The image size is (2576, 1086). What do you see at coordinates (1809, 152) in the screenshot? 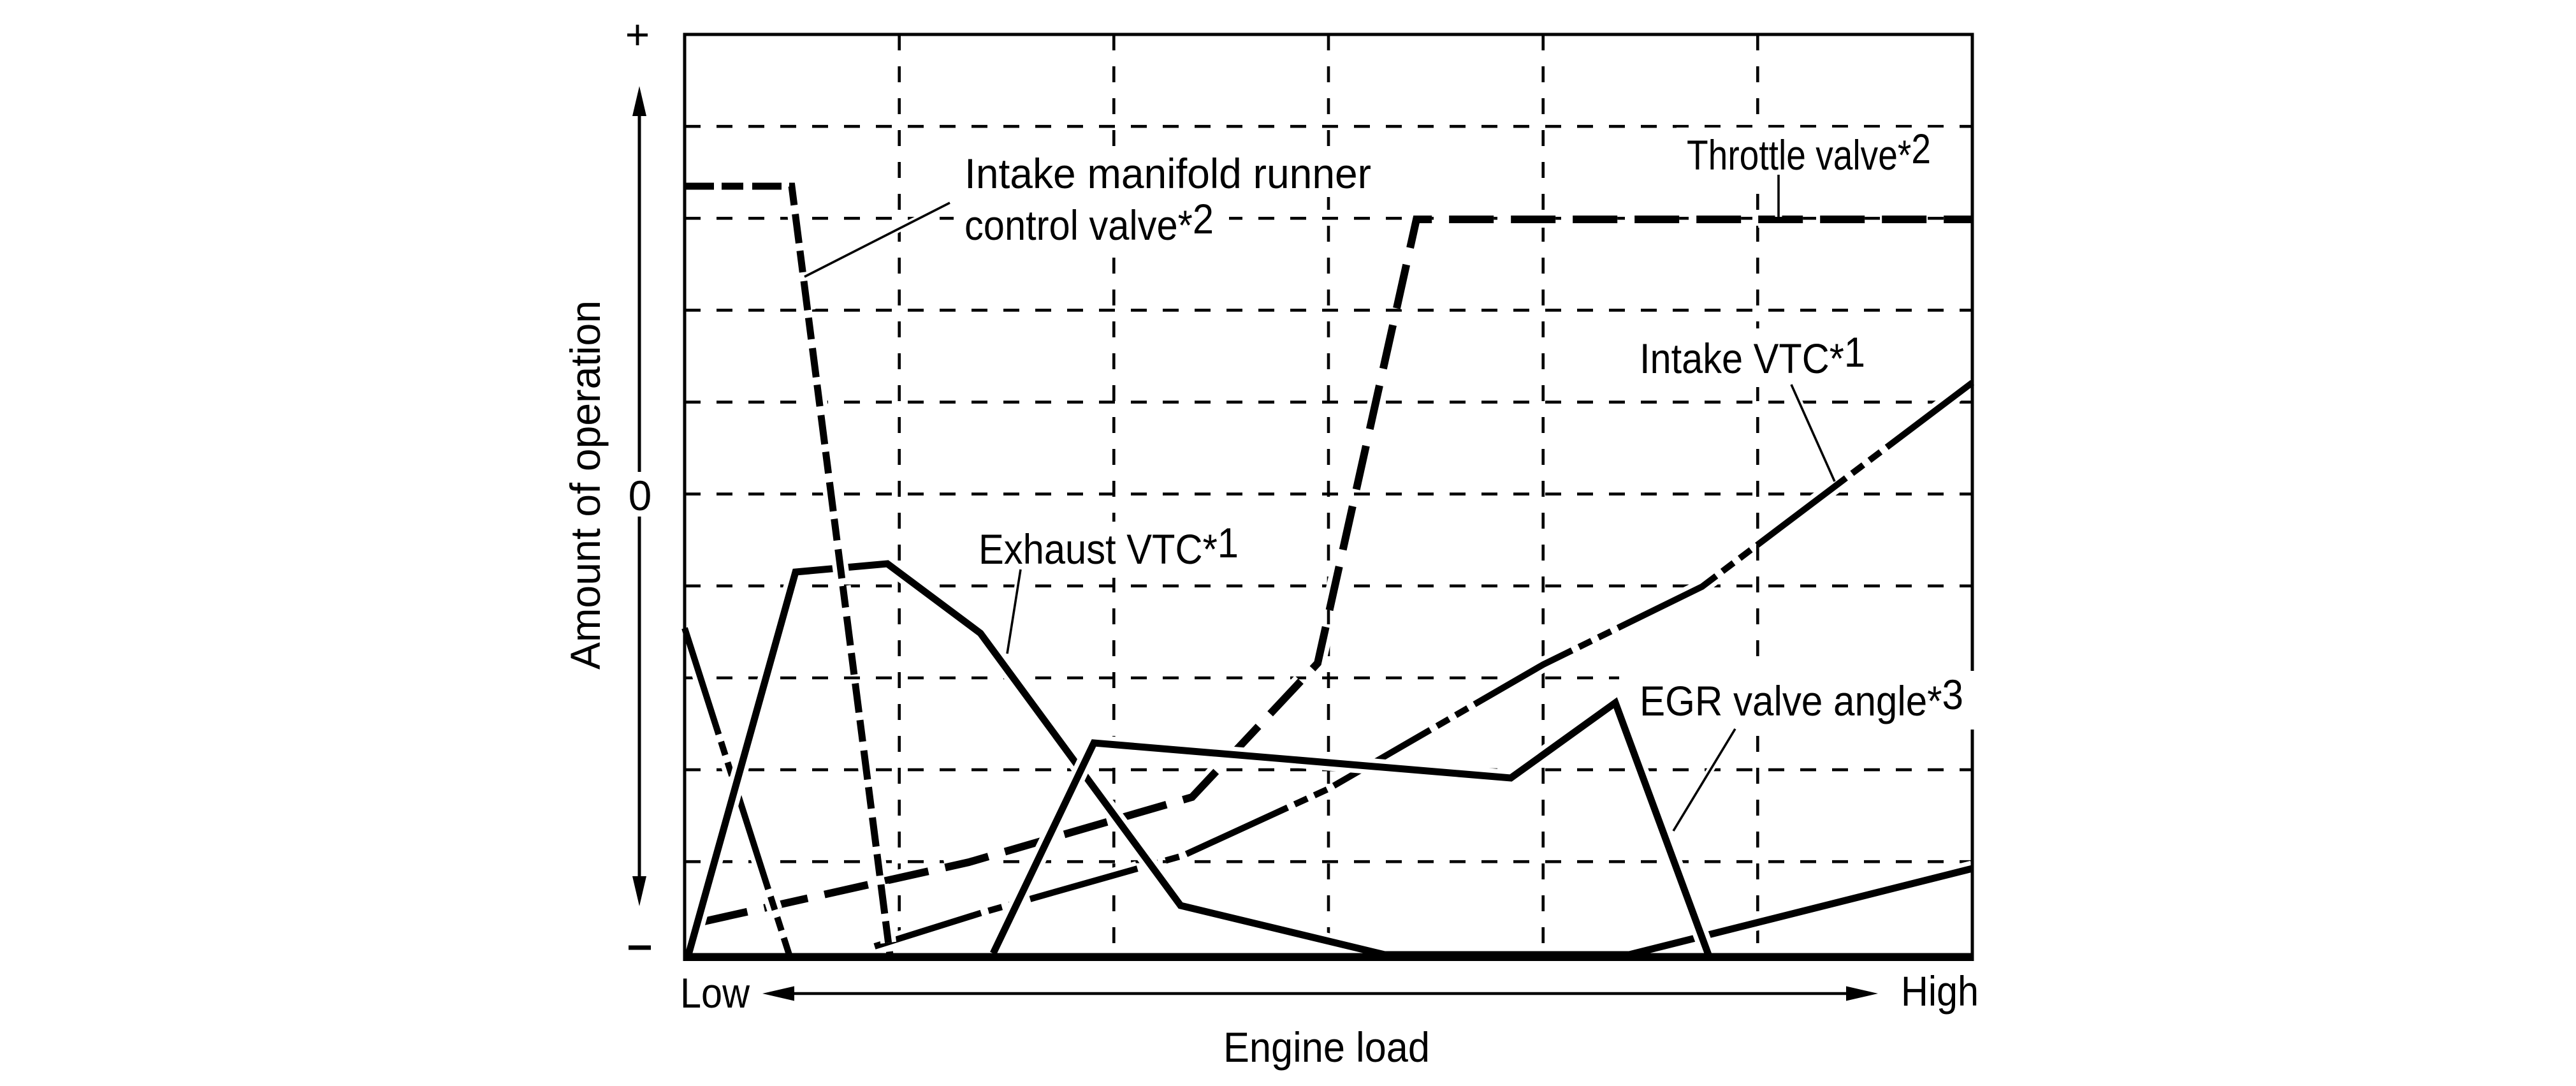
I see `svg-text: Throttle valve*2` at bounding box center [1809, 152].